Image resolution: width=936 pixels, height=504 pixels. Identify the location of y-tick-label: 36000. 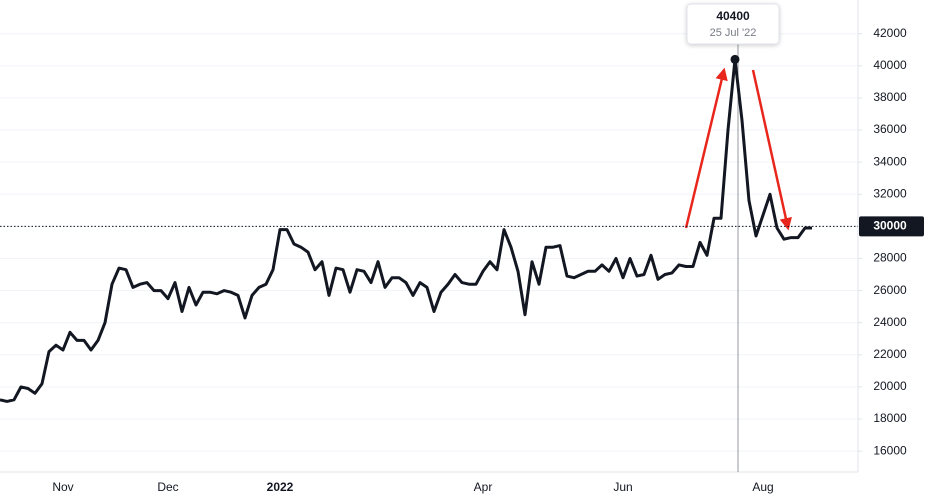
(890, 129).